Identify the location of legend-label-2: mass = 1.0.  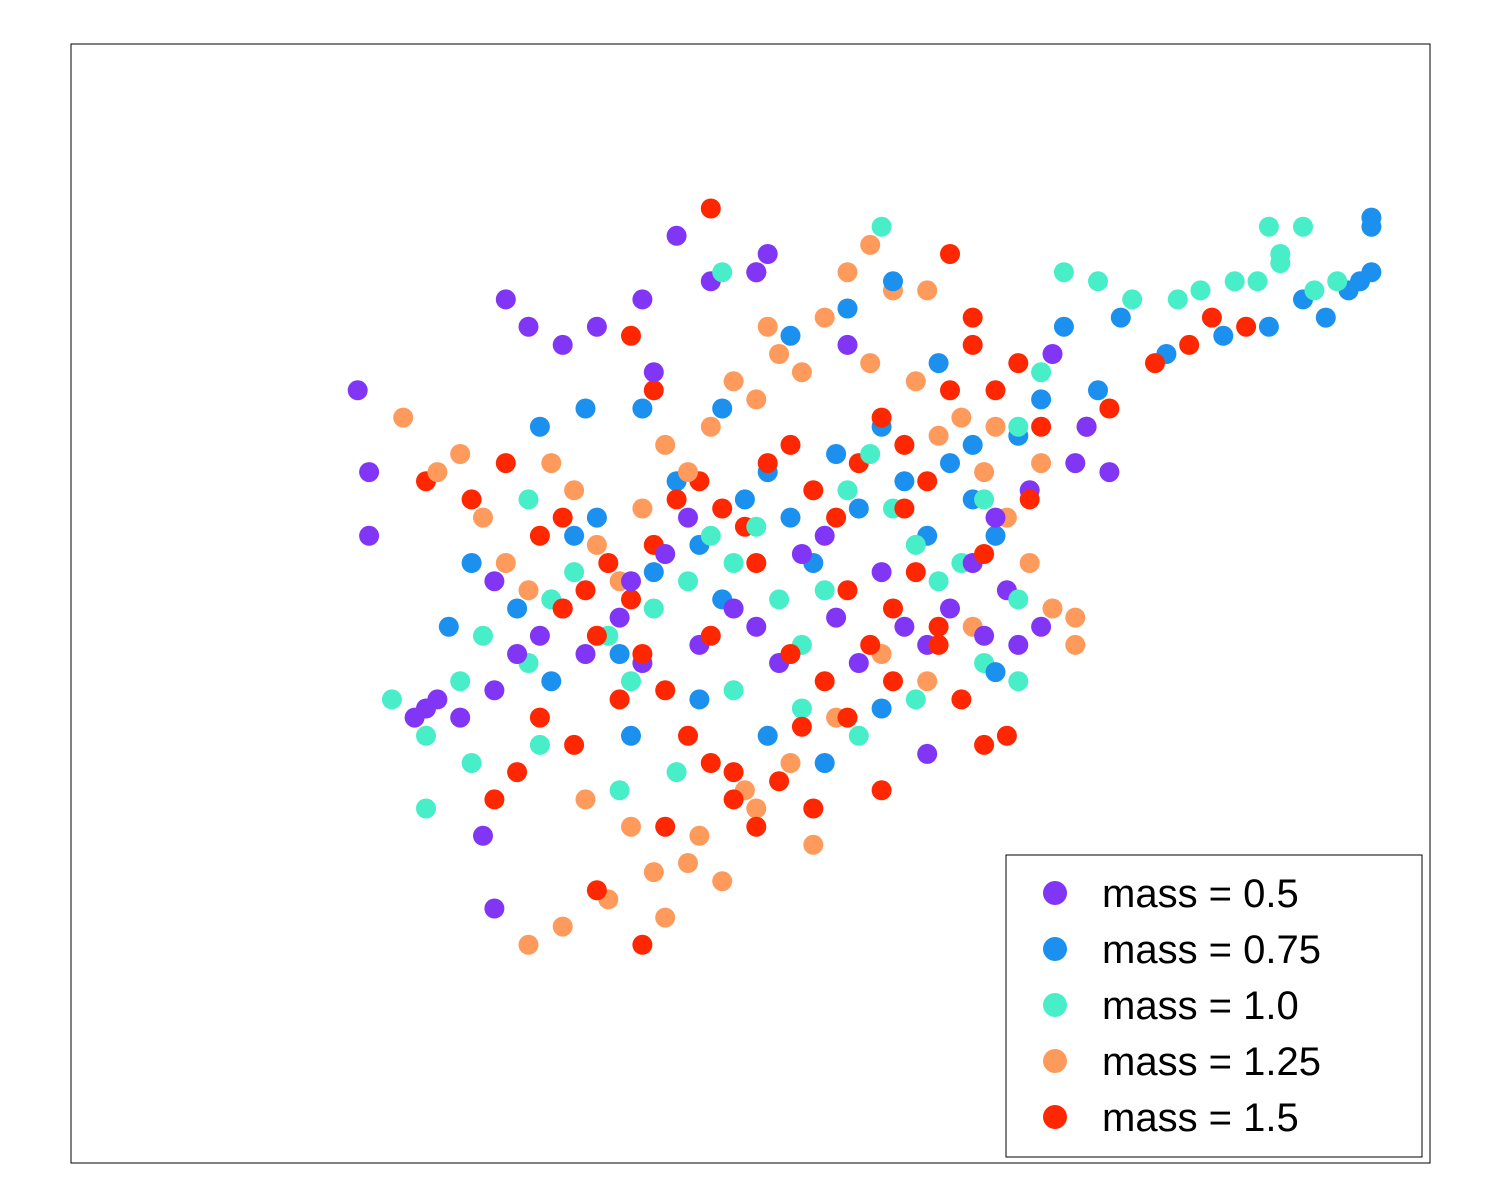
(1200, 1006).